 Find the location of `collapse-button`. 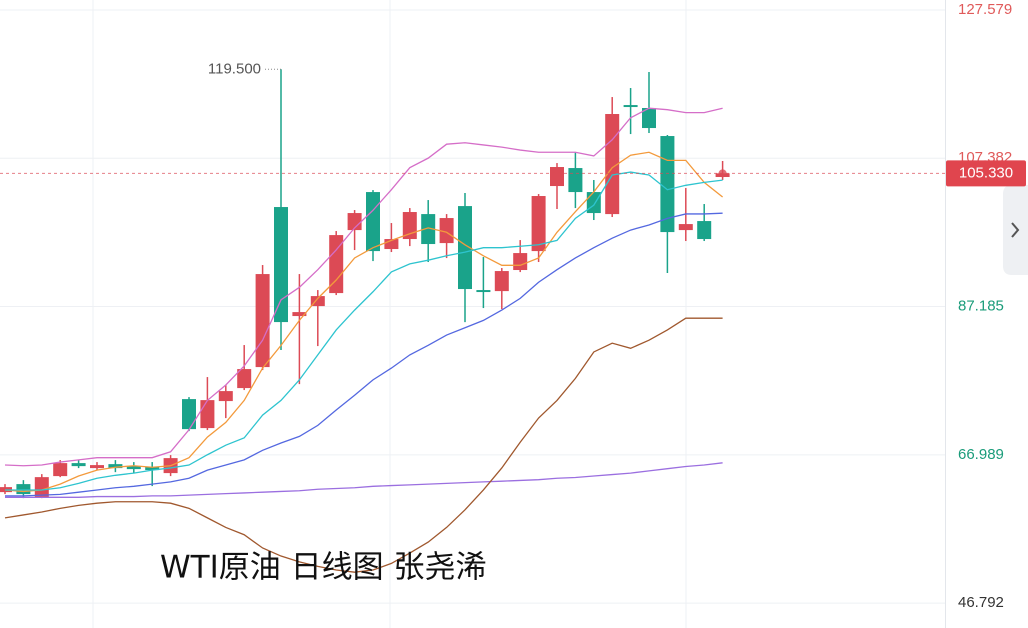

collapse-button is located at coordinates (1015, 230).